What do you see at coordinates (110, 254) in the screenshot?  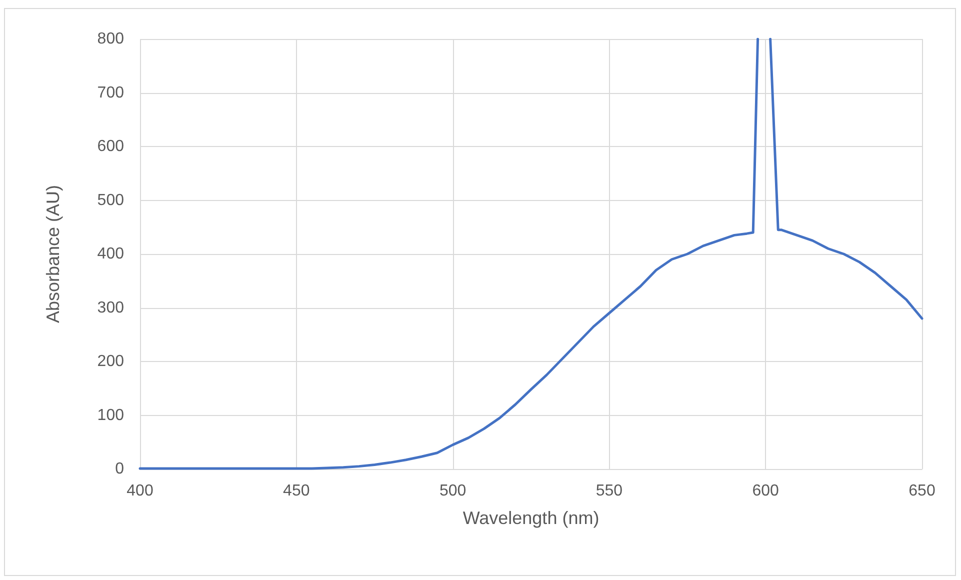 I see `y-tick-label: 400` at bounding box center [110, 254].